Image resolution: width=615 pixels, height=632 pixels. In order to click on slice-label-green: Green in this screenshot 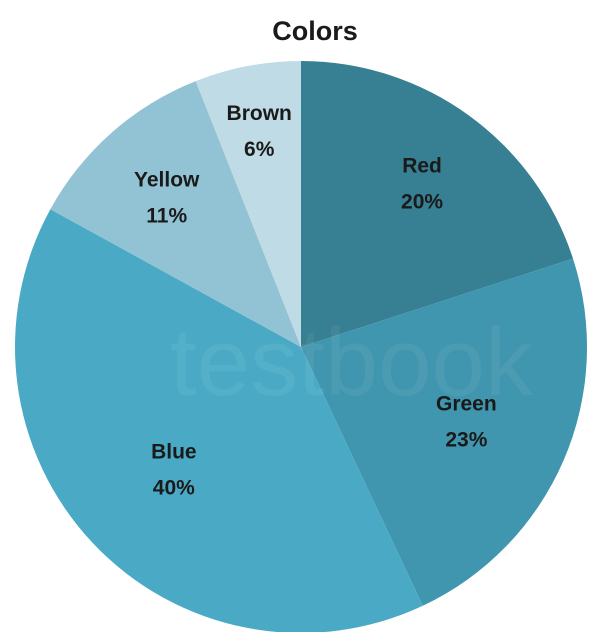, I will do `click(466, 404)`.